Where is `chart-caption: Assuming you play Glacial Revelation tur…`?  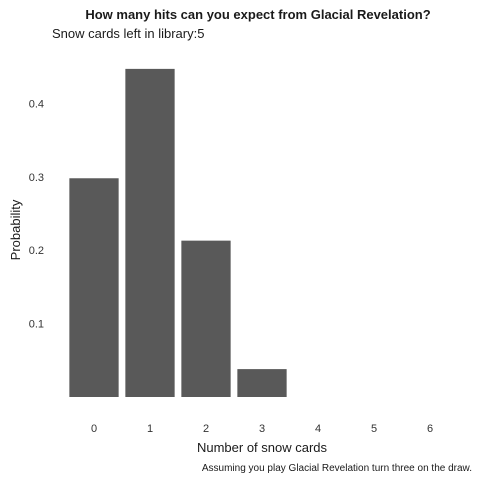
chart-caption: Assuming you play Glacial Revelation tur… is located at coordinates (337, 468).